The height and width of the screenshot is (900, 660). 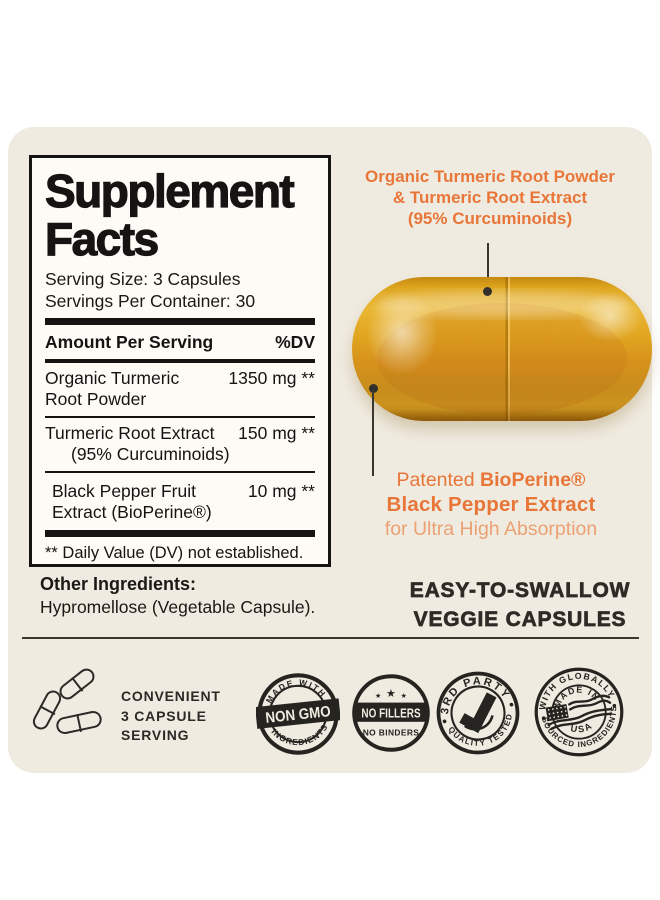 I want to click on third-party-badge: 3RD PARTY QUALITY TESTED, so click(x=478, y=713).